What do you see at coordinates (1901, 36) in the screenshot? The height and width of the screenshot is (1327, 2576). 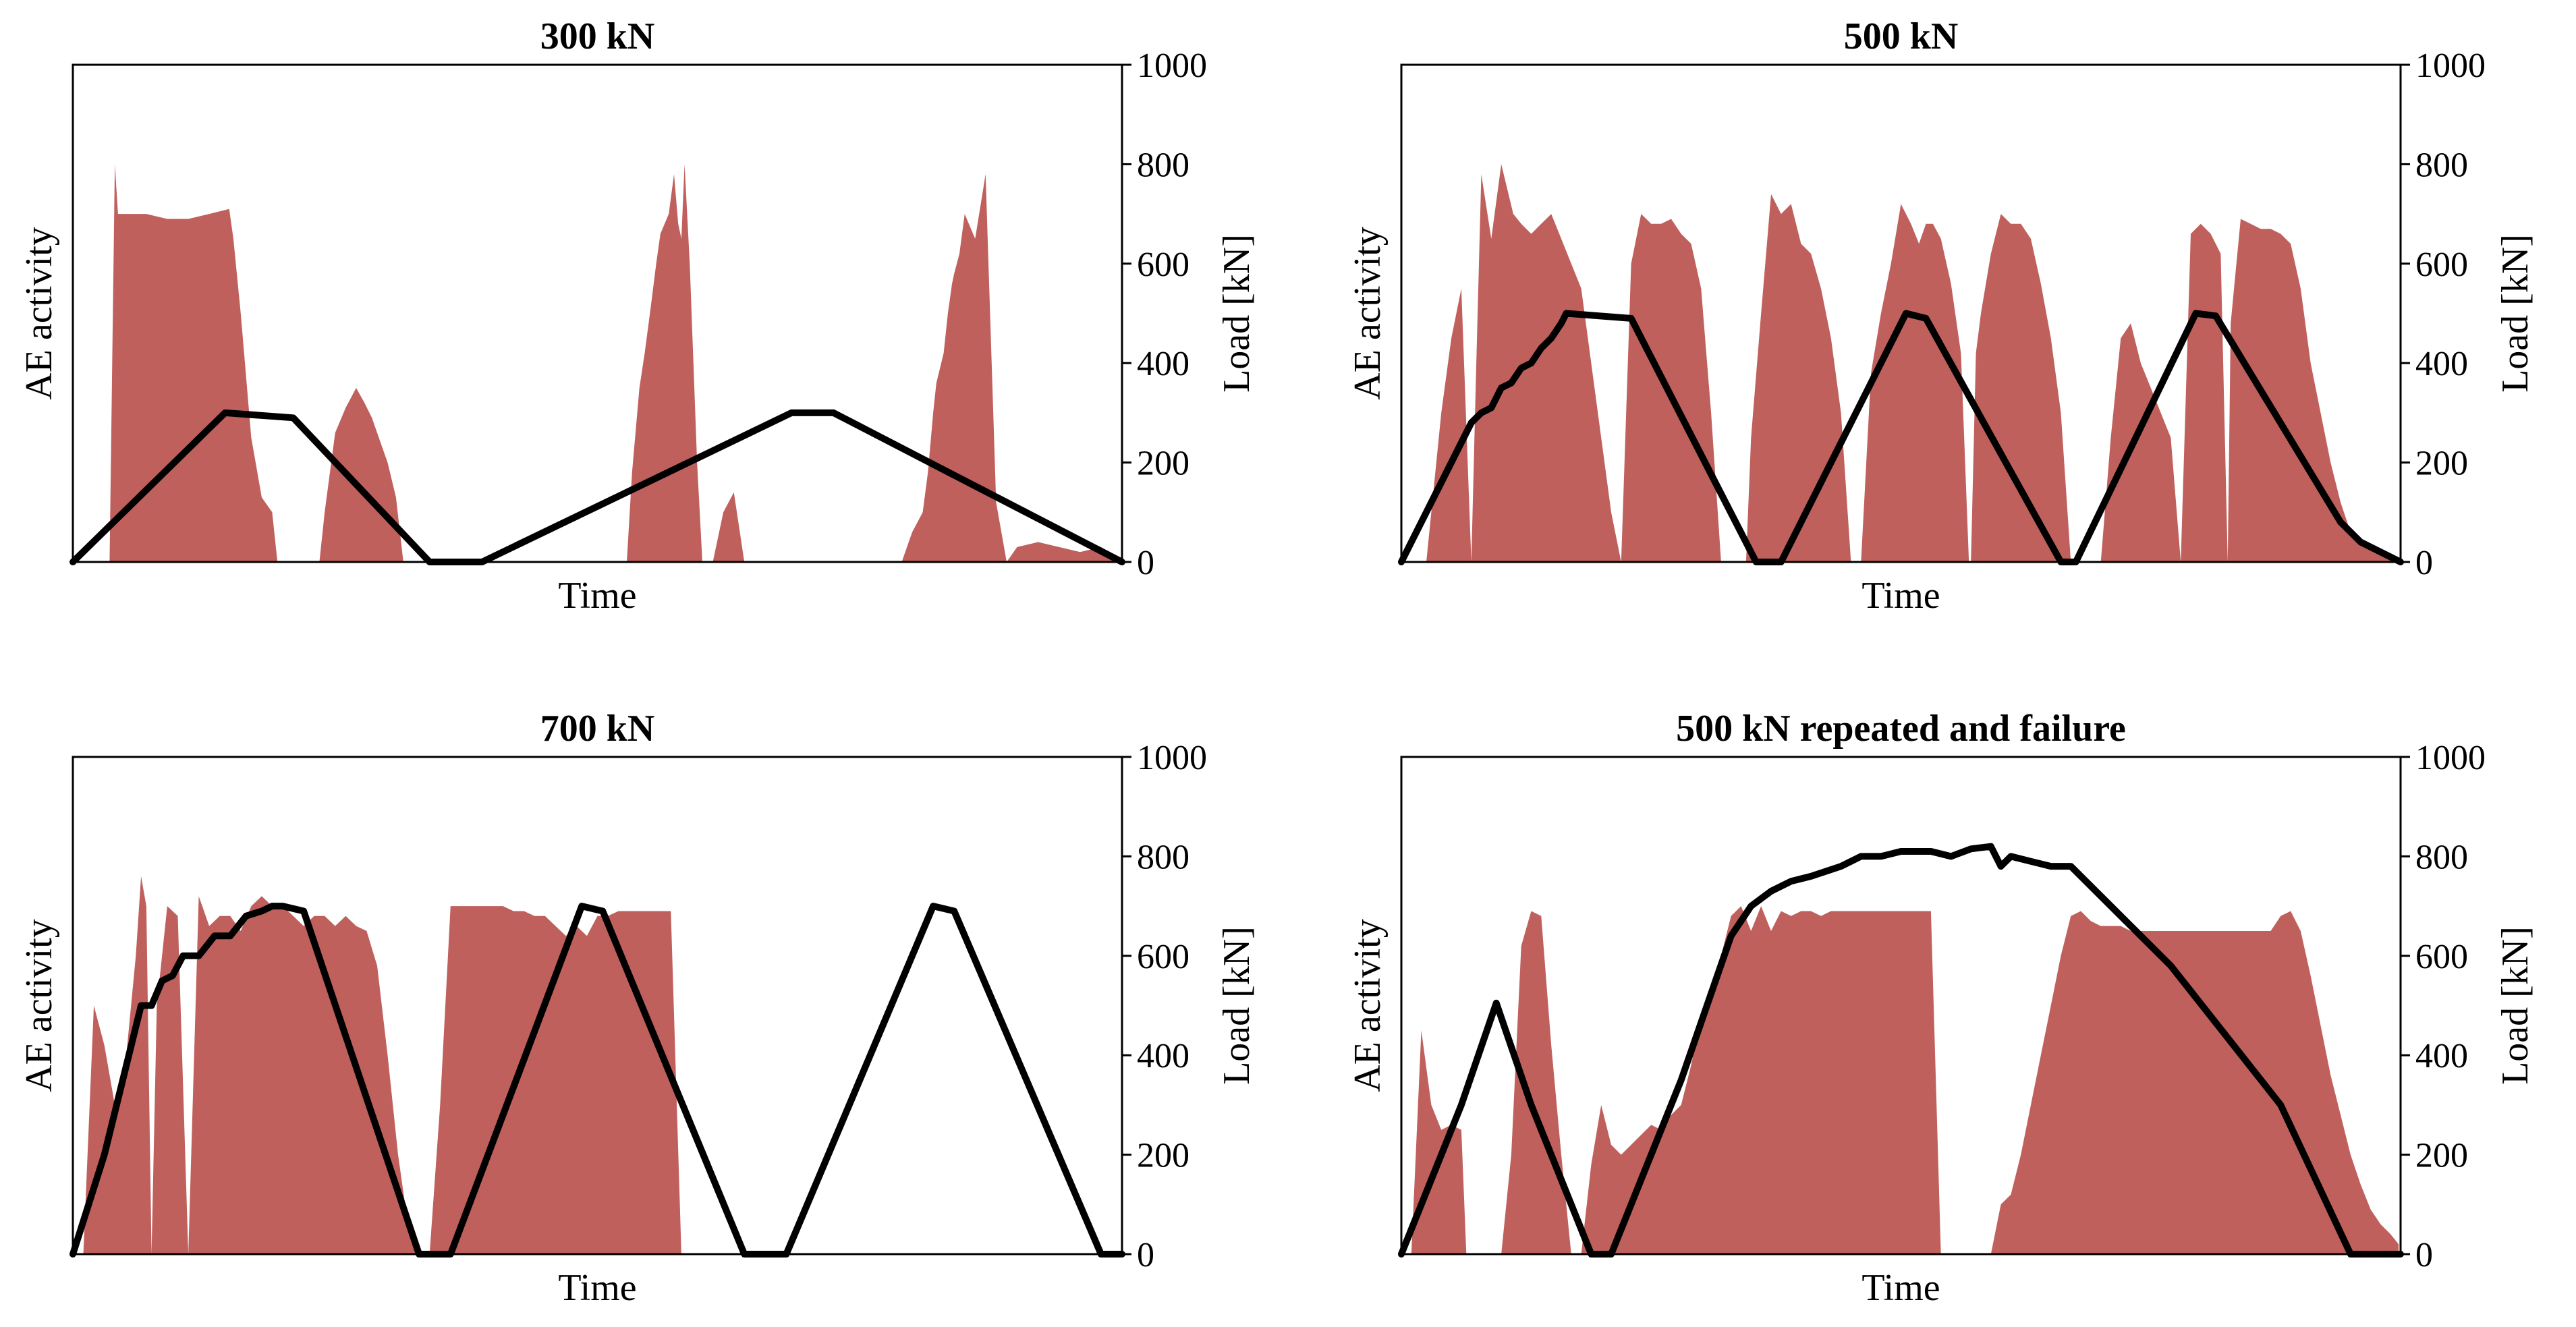 I see `chart-title: 500 kN` at bounding box center [1901, 36].